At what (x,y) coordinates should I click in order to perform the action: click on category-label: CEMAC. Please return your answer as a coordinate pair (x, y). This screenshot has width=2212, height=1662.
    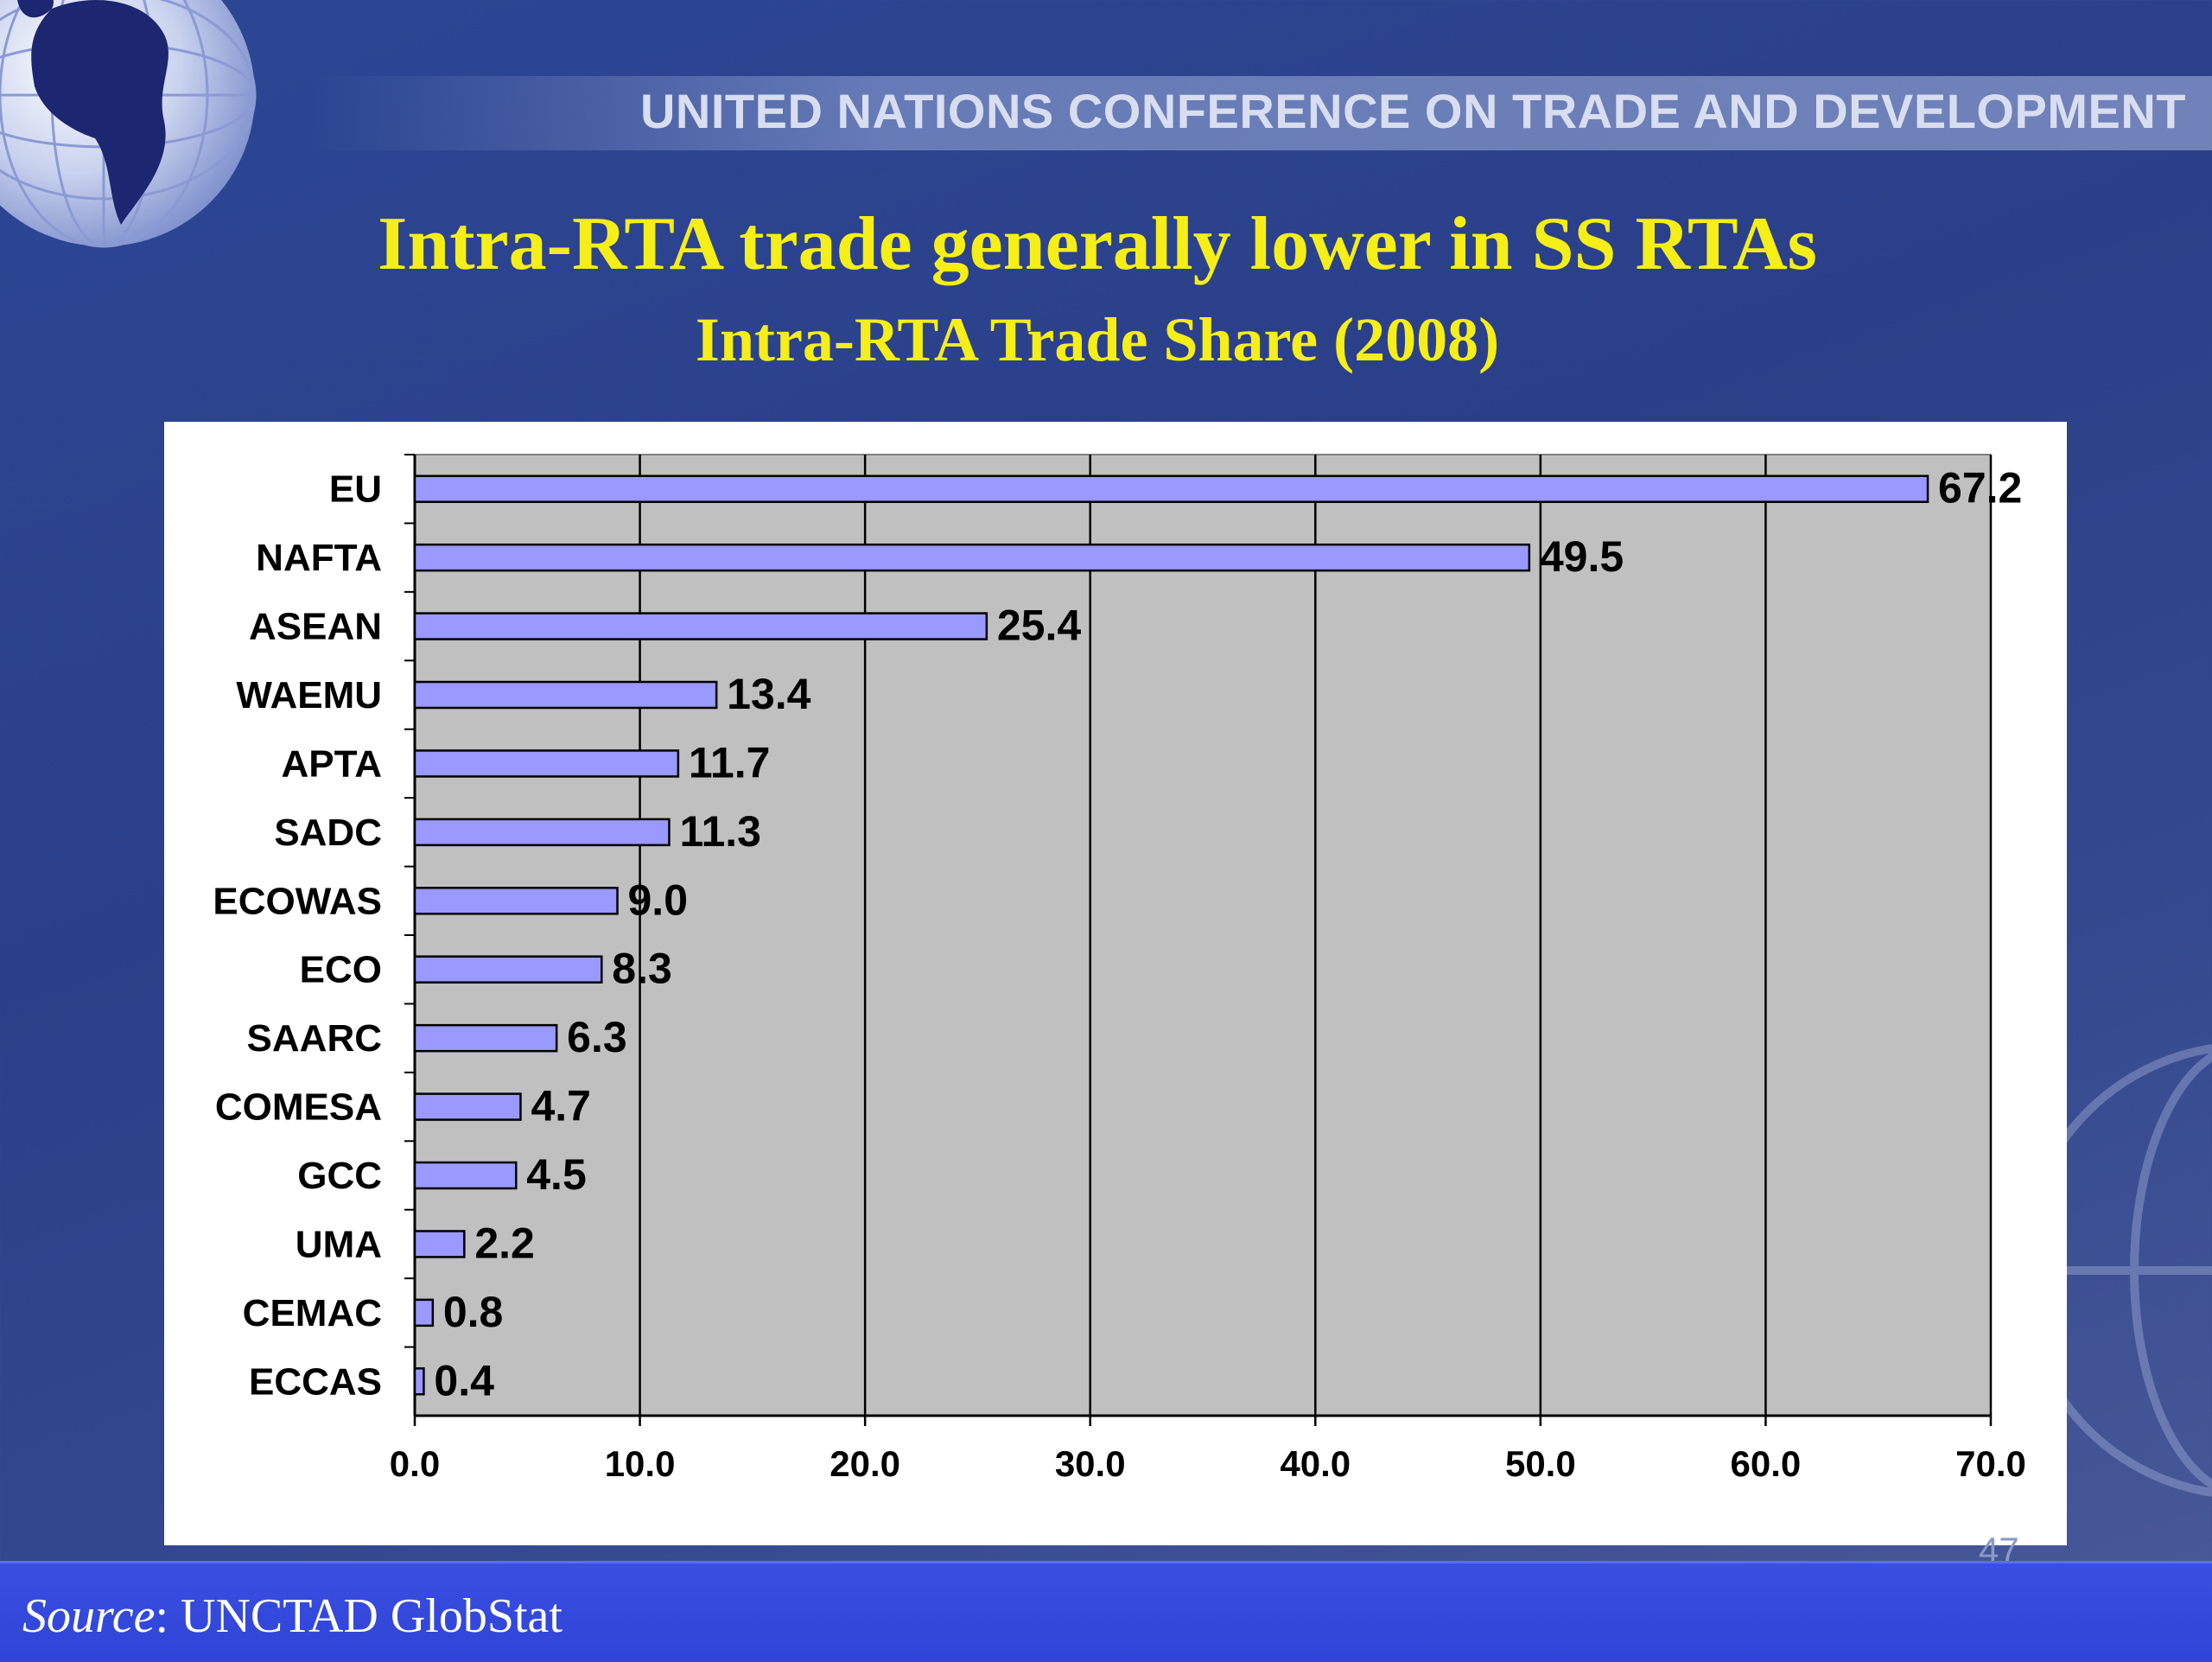
    Looking at the image, I should click on (312, 1313).